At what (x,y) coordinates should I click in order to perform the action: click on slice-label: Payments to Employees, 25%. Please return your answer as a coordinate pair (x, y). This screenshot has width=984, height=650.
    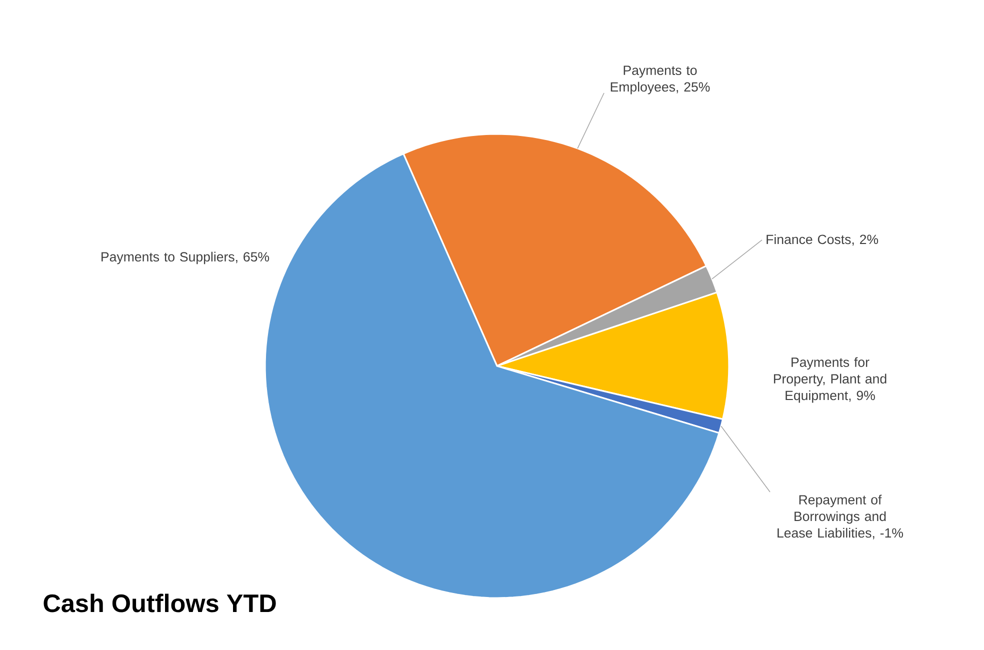
    Looking at the image, I should click on (660, 80).